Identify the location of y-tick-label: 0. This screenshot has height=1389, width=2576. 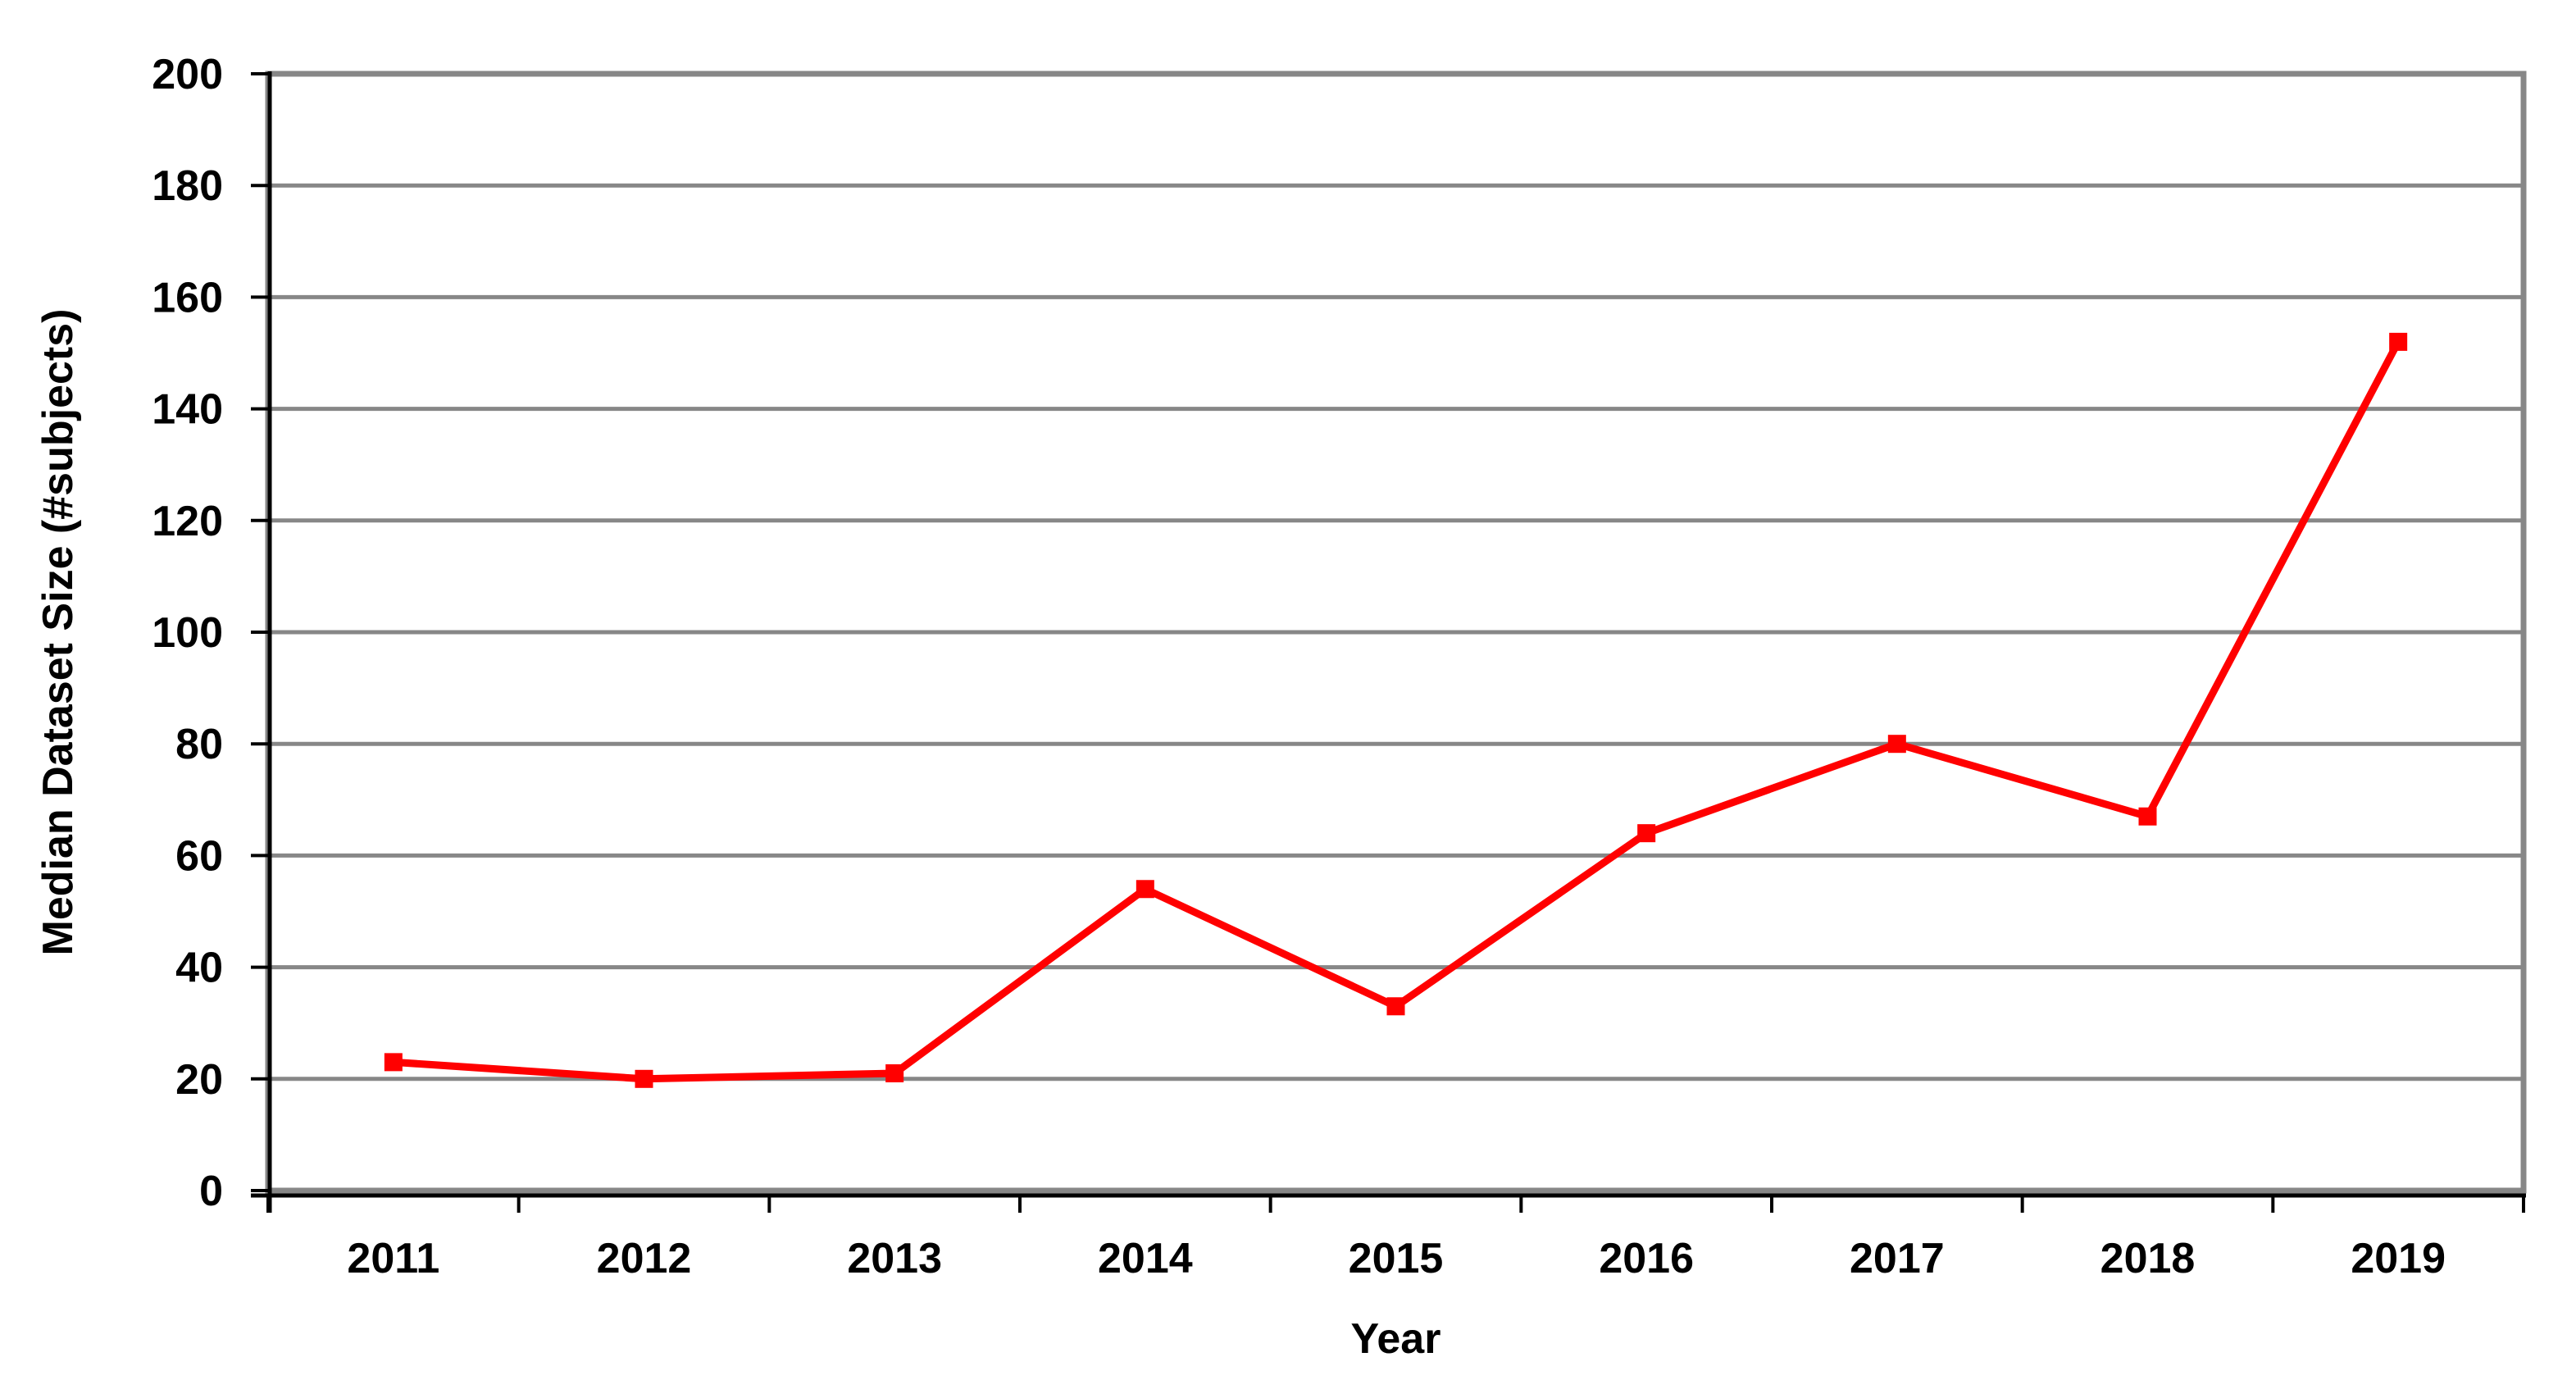
(211, 1191).